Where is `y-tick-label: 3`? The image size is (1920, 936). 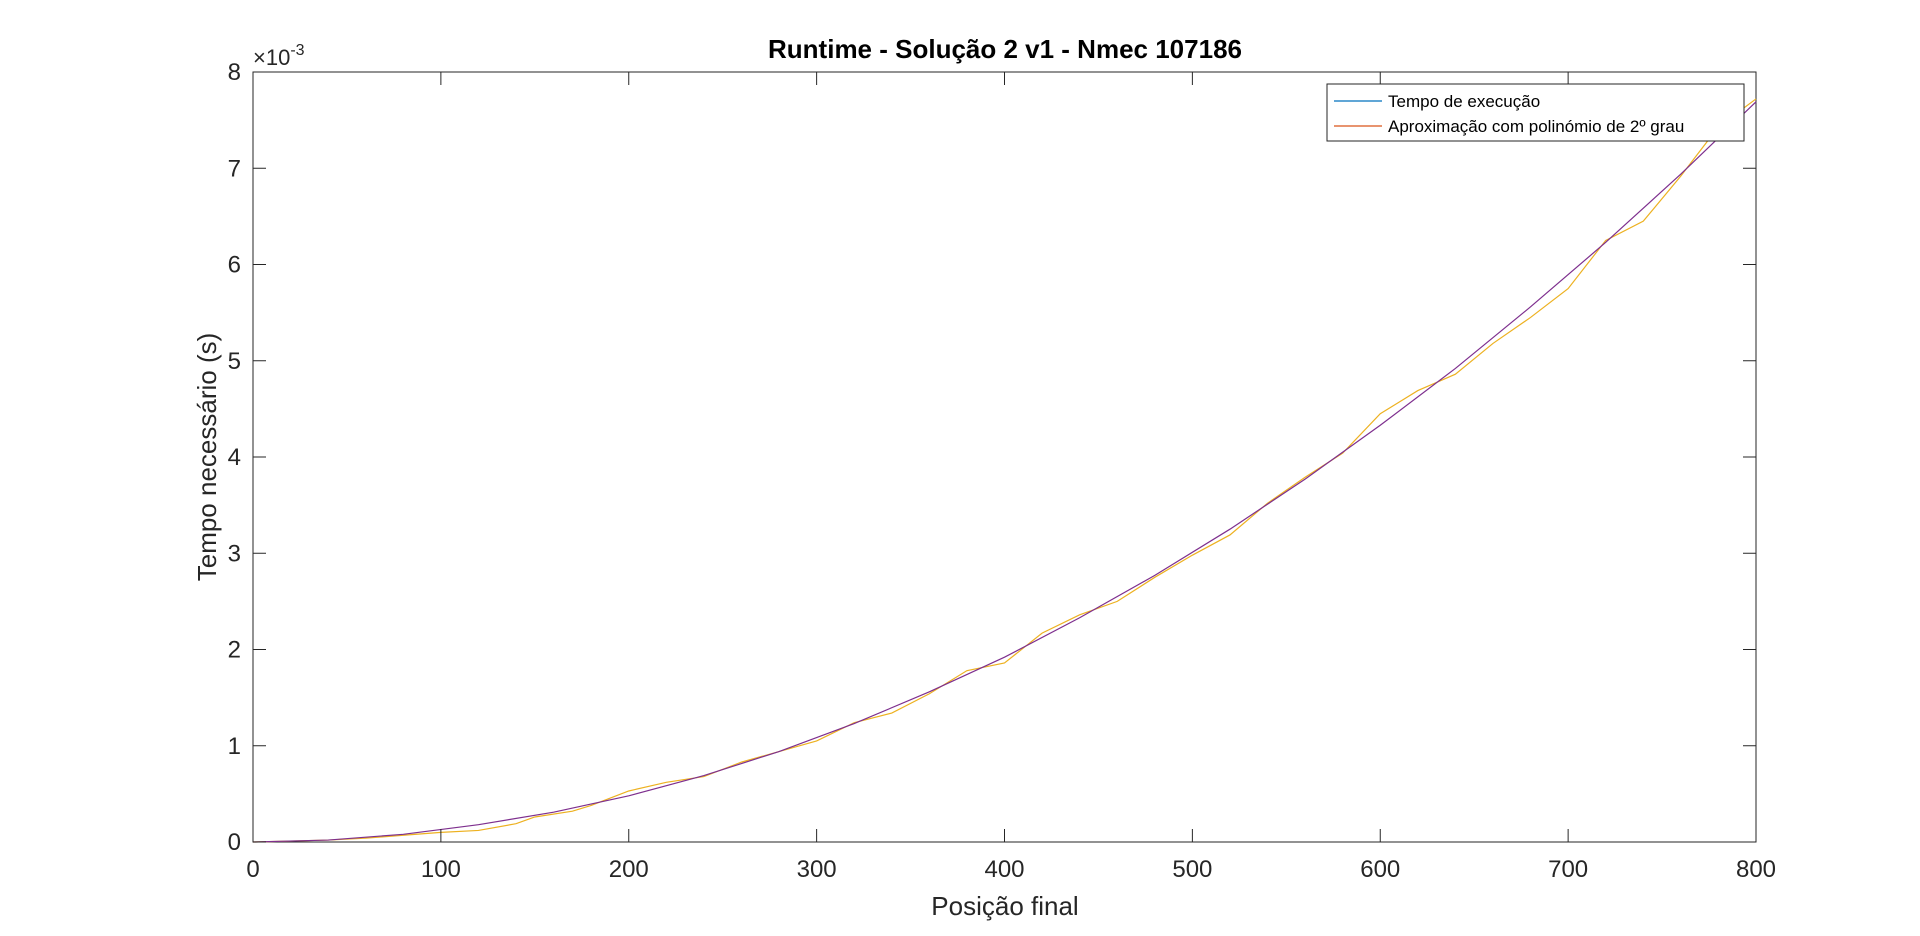 y-tick-label: 3 is located at coordinates (234, 553).